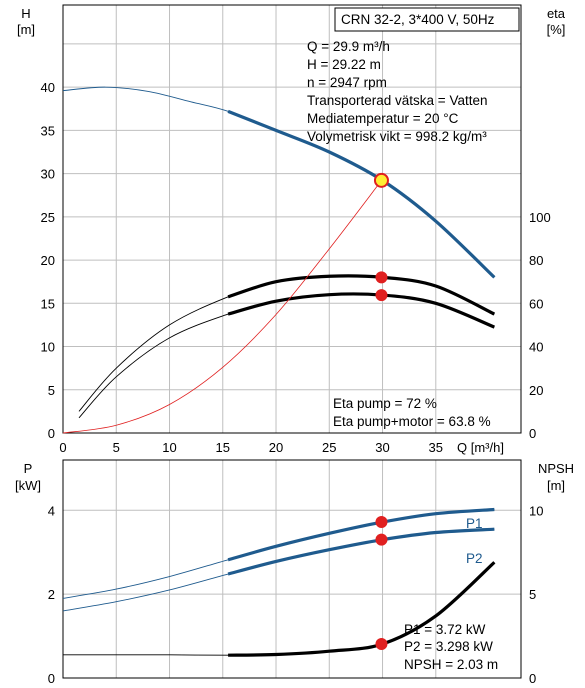 This screenshot has height=688, width=585. I want to click on p1-curve-label: P1, so click(474, 523).